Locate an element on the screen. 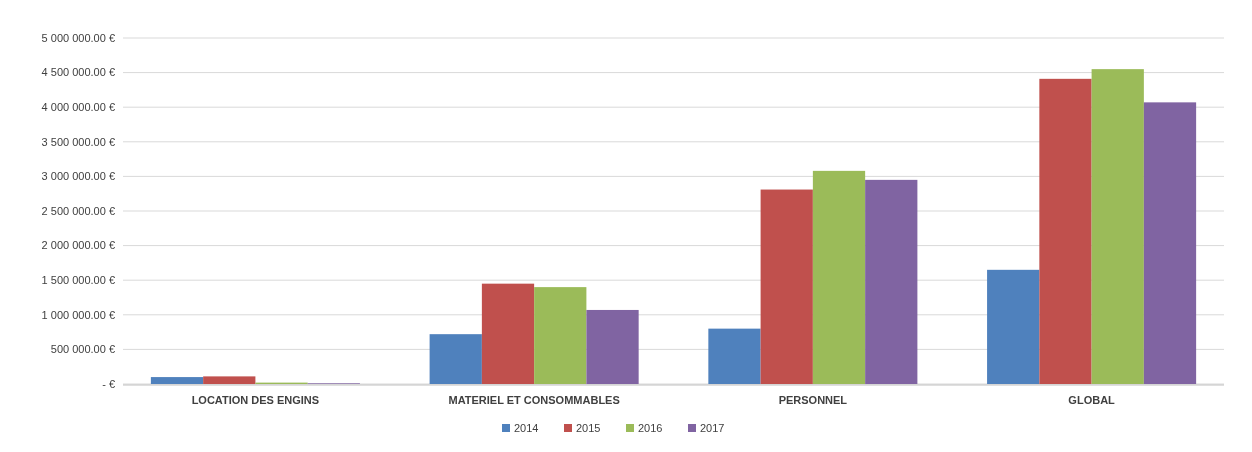 This screenshot has width=1252, height=452. y-tick-label: 500 000.00 € is located at coordinates (82, 349).